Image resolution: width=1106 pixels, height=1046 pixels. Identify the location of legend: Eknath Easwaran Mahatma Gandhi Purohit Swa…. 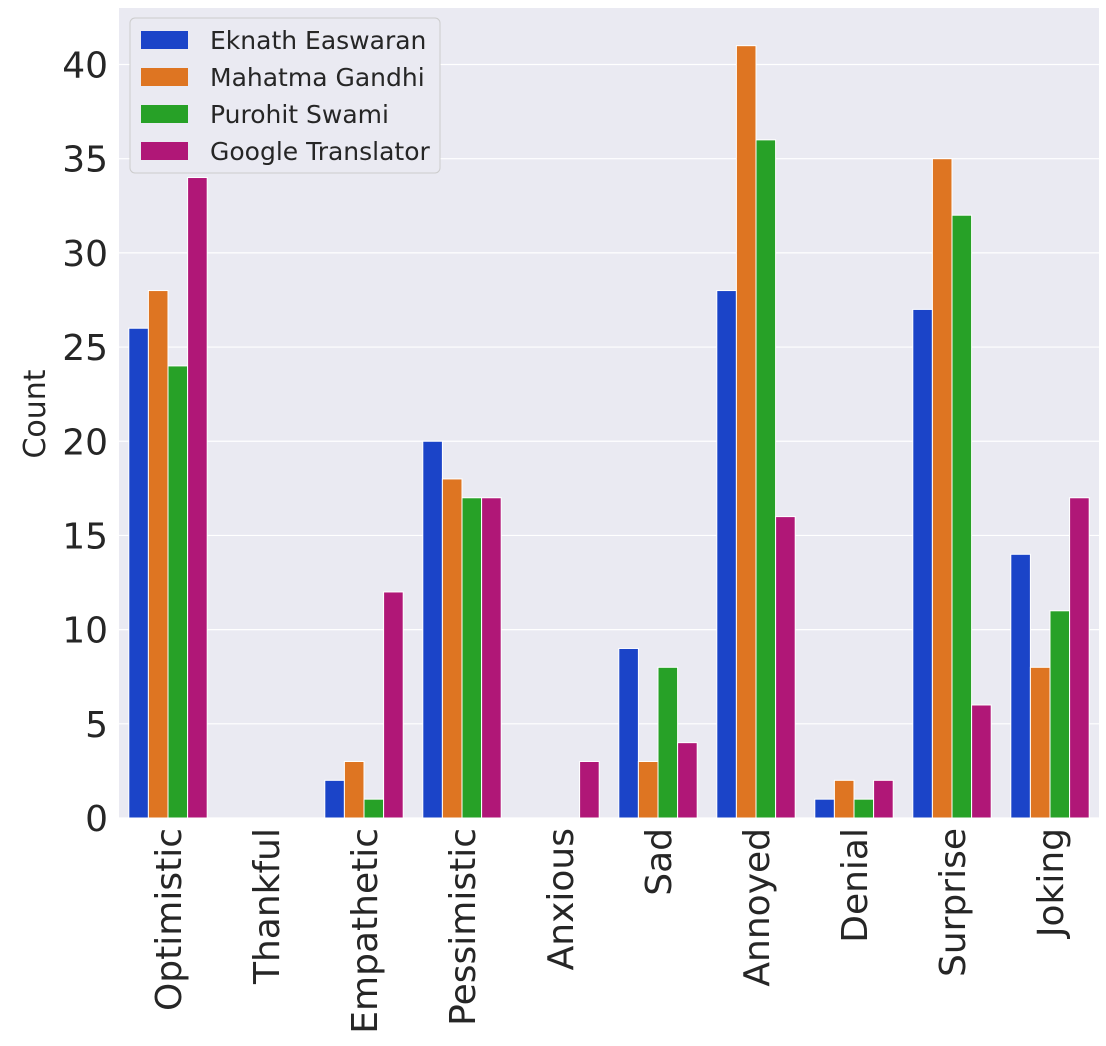
(285, 95).